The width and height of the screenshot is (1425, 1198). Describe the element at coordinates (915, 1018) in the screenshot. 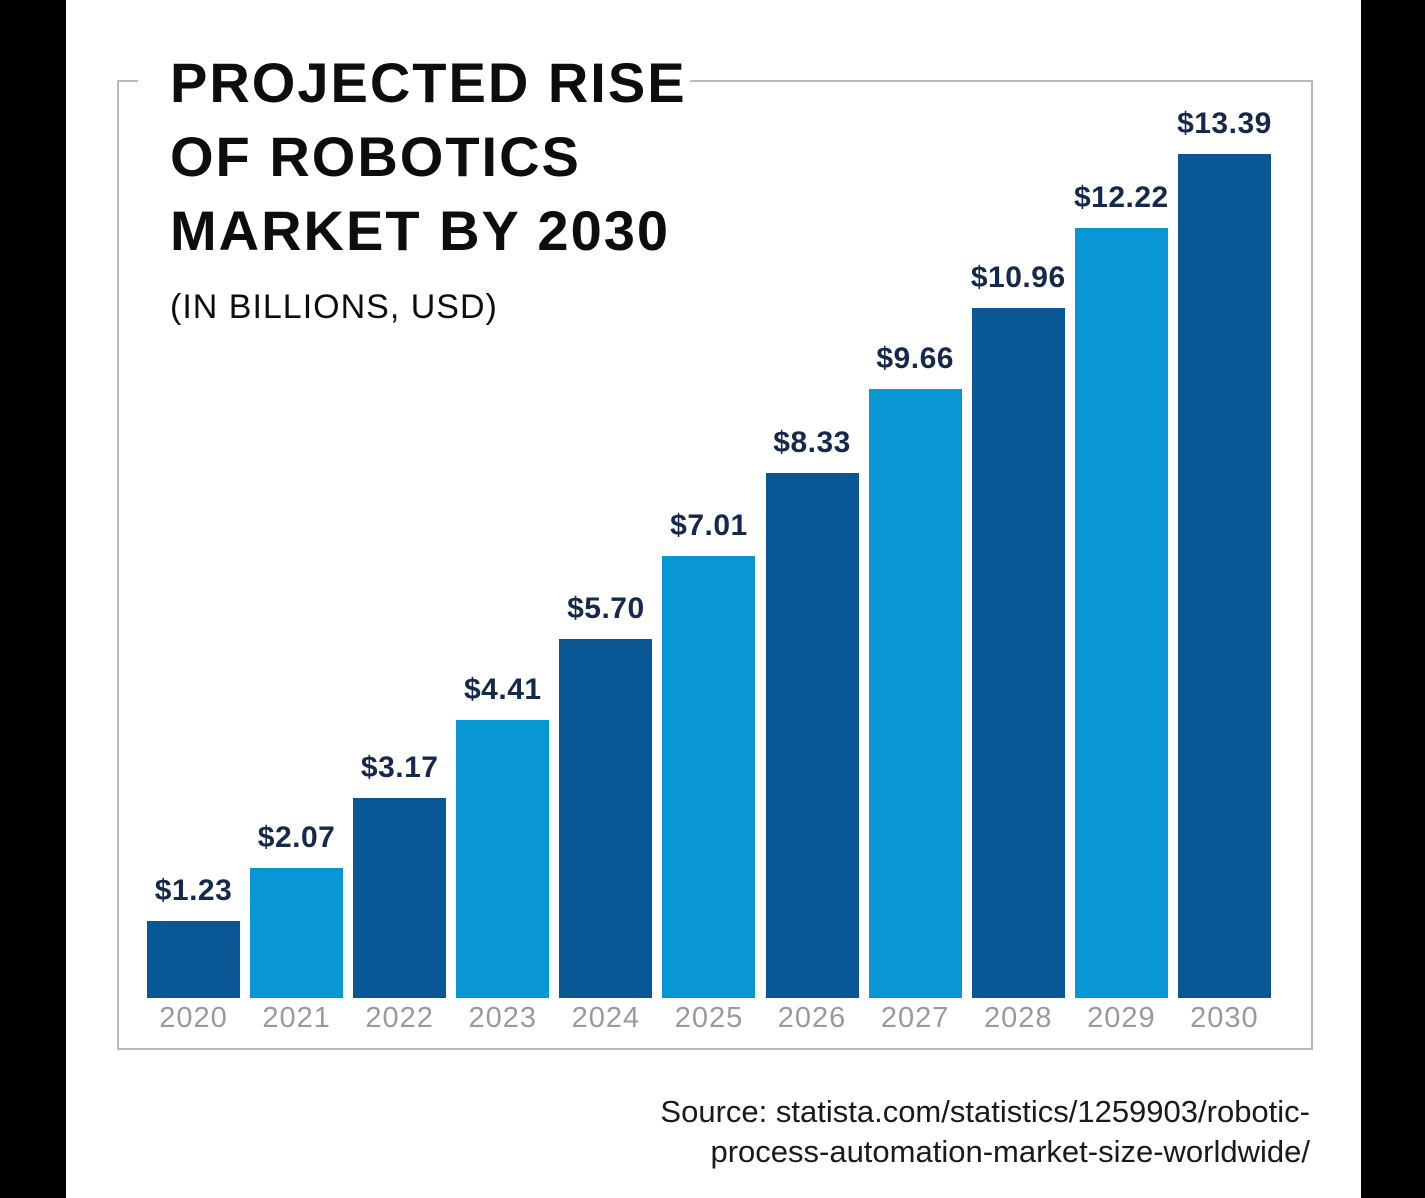

I see `x-axis-label-2027: 2027` at that location.